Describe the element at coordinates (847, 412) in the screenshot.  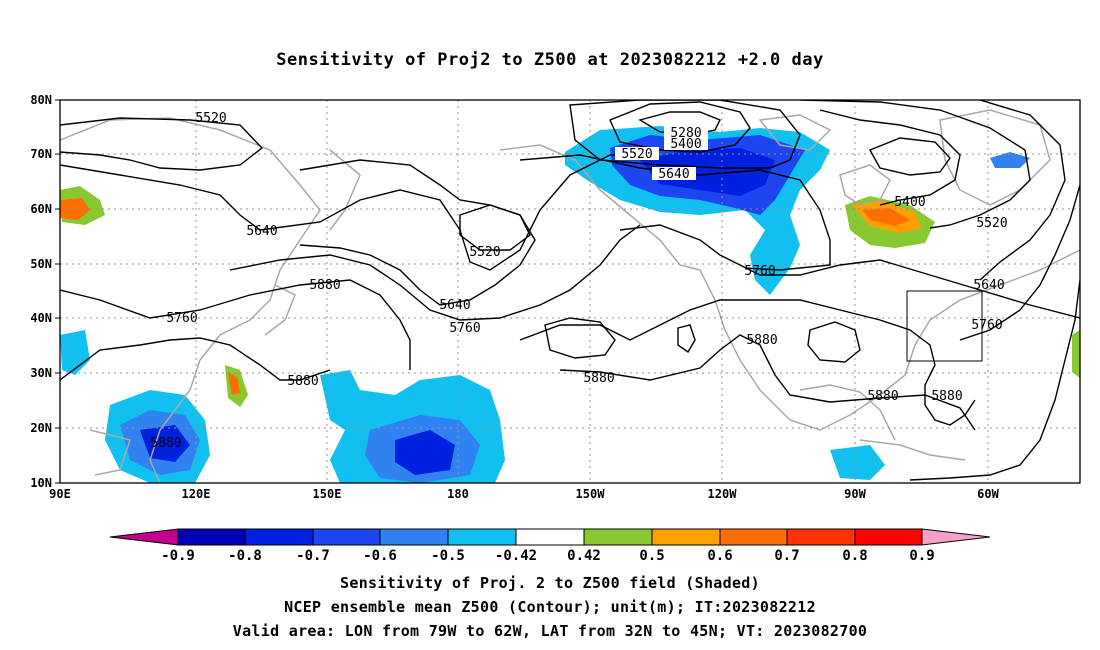
I see `coast-gulf` at that location.